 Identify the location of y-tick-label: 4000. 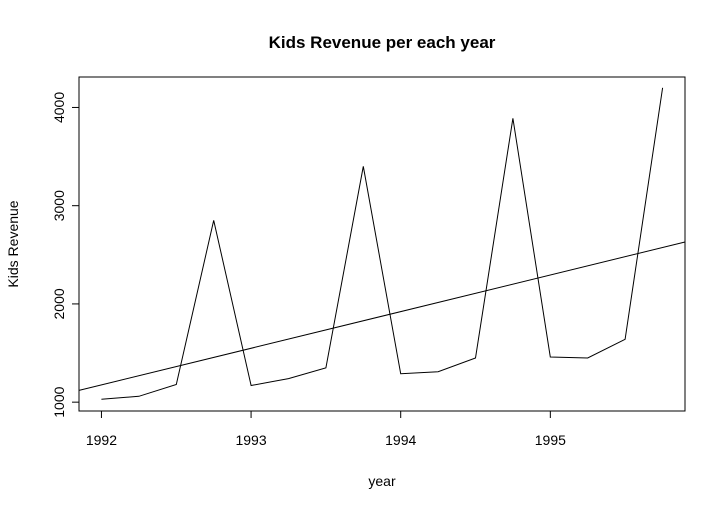
(59, 107).